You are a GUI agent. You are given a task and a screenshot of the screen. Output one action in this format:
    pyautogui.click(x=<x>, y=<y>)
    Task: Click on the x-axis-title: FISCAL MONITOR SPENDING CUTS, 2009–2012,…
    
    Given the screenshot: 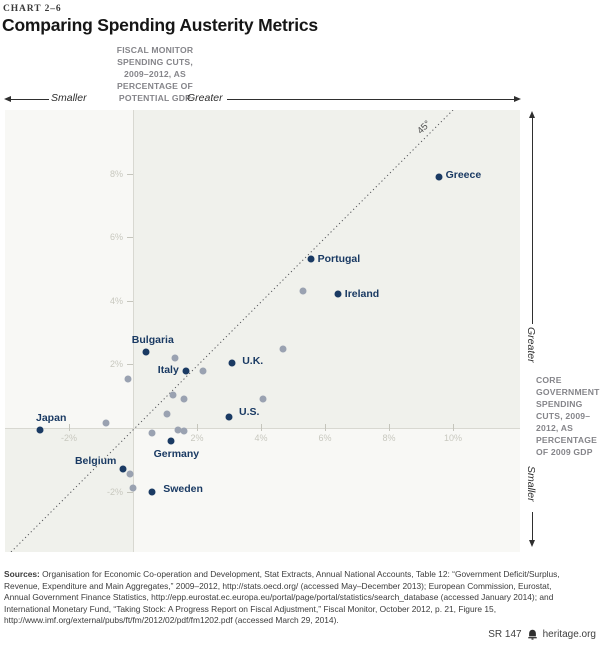 What is the action you would take?
    pyautogui.click(x=155, y=74)
    